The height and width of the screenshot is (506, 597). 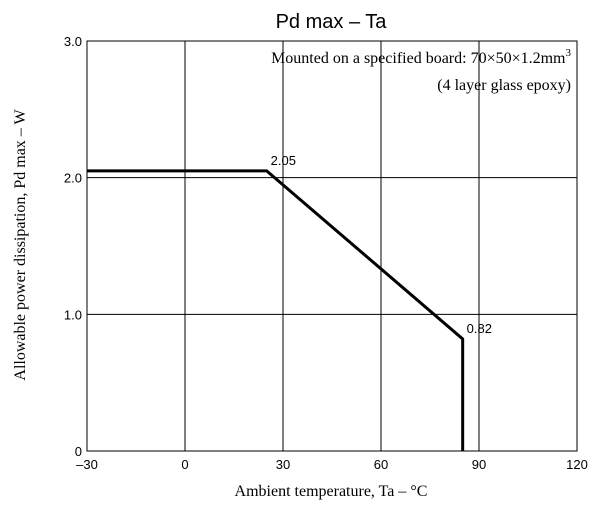 What do you see at coordinates (20, 244) in the screenshot?
I see `y-axis-label: Allowable power dissipation, Pd max – W` at bounding box center [20, 244].